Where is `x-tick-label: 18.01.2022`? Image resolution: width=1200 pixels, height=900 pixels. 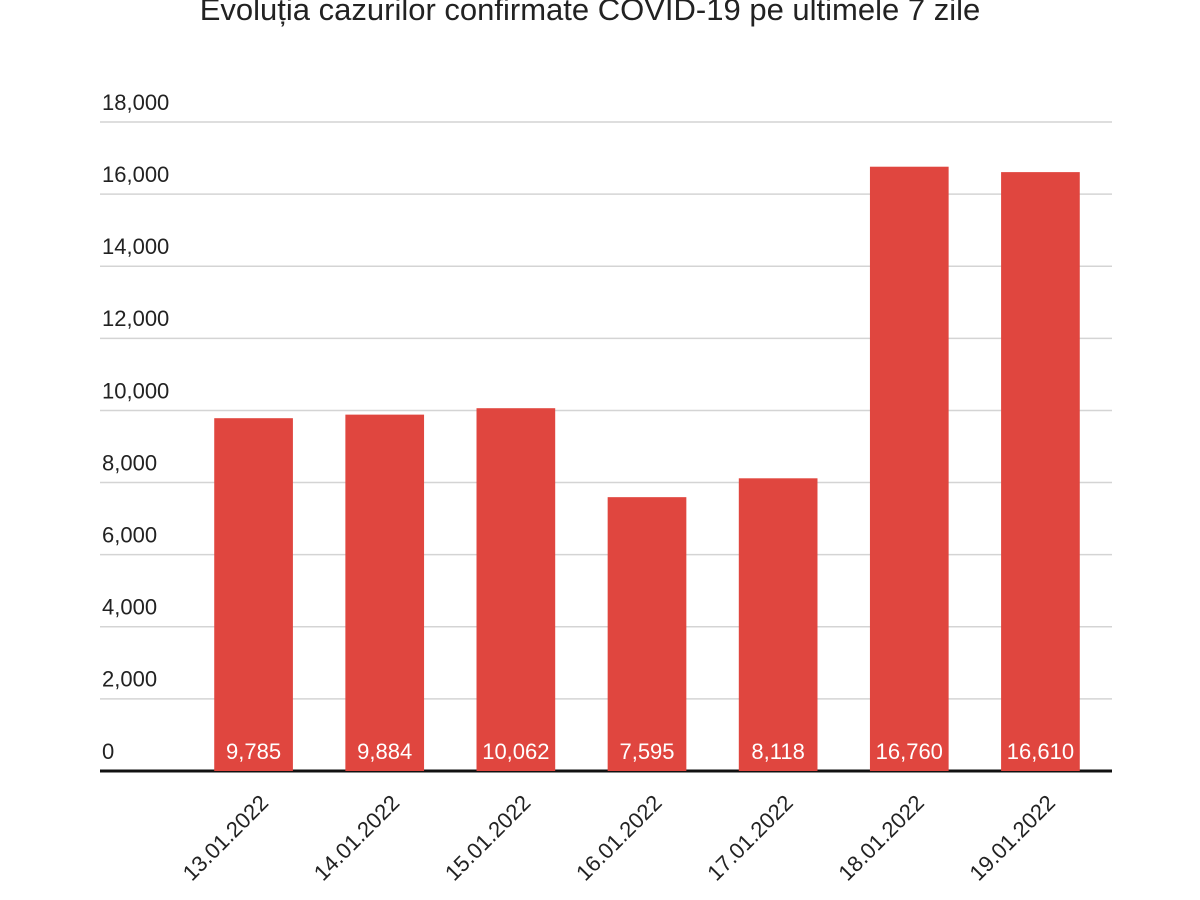
x-tick-label: 18.01.2022 is located at coordinates (881, 838).